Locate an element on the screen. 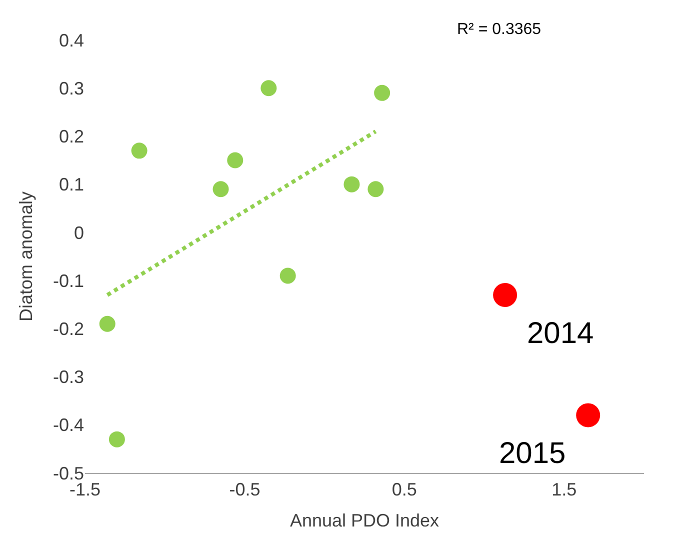 The height and width of the screenshot is (543, 679). y-tick-label: 0.1 is located at coordinates (71, 184).